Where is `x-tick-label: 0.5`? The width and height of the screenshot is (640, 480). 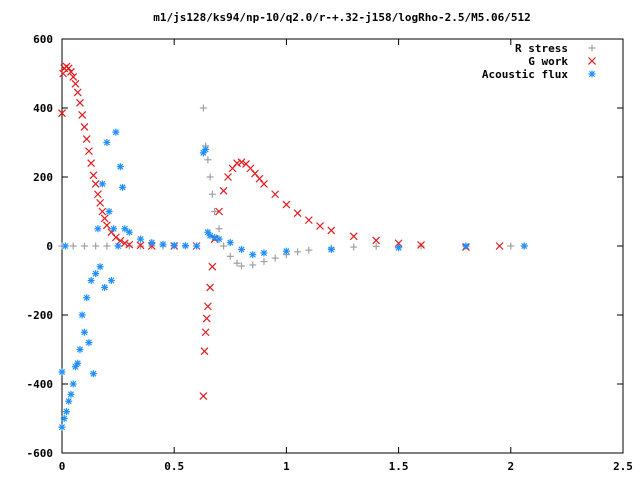 x-tick-label: 0.5 is located at coordinates (174, 466).